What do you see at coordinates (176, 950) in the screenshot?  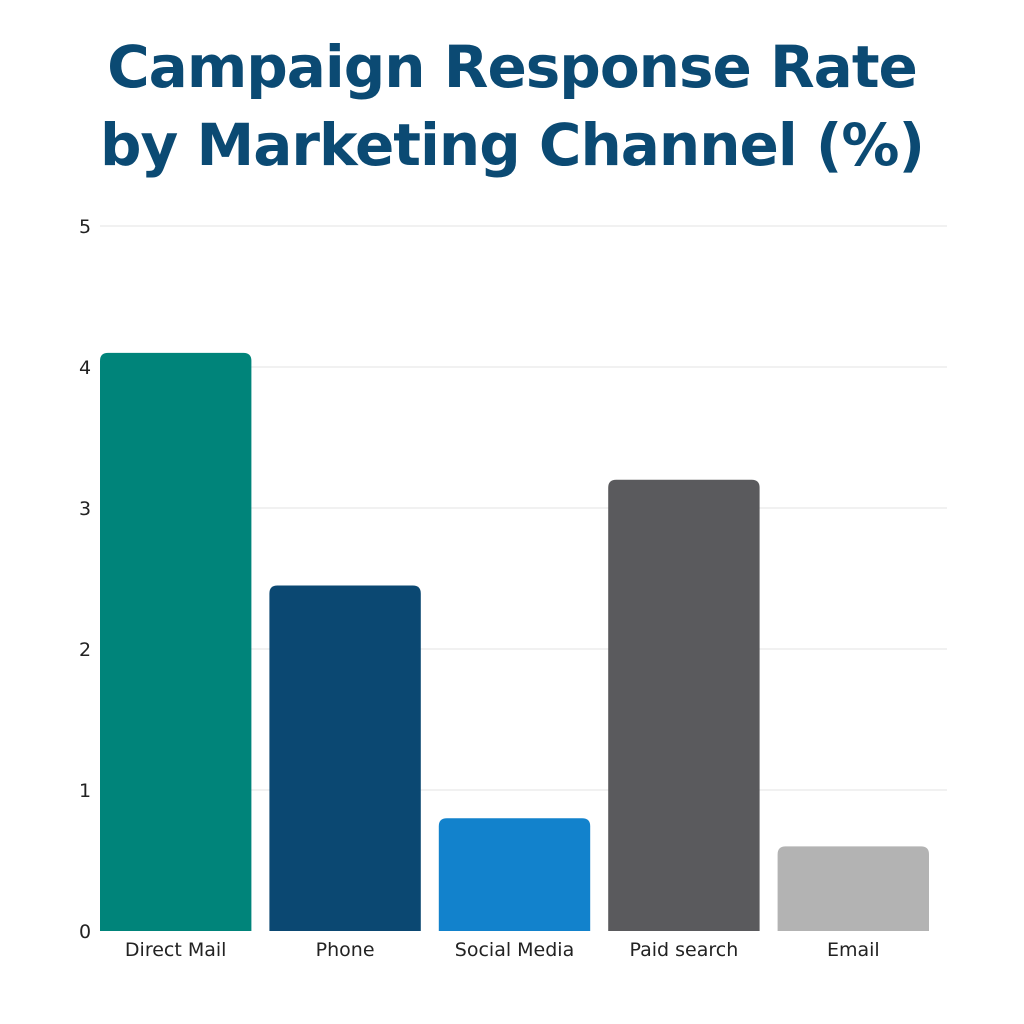 I see `x-tick-label: Direct Mail` at bounding box center [176, 950].